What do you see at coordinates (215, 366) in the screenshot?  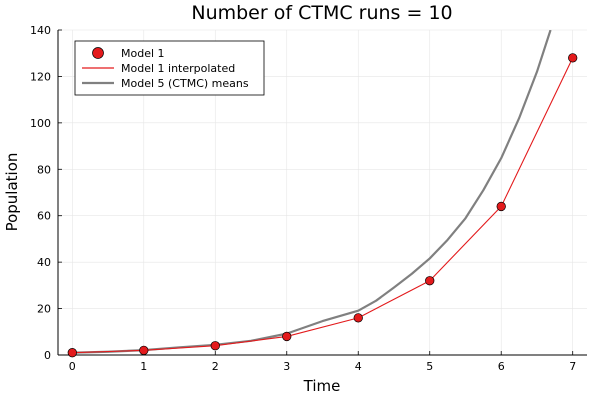 I see `x-tick-label: 2` at bounding box center [215, 366].